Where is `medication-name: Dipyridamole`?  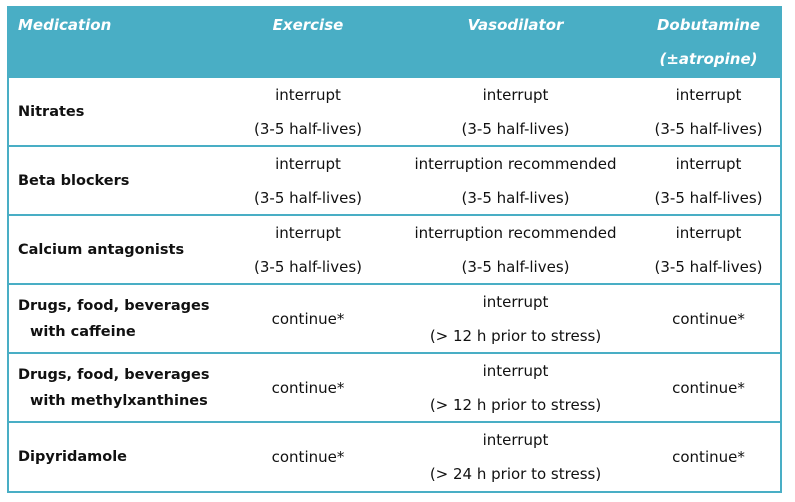 medication-name: Dipyridamole is located at coordinates (72, 457).